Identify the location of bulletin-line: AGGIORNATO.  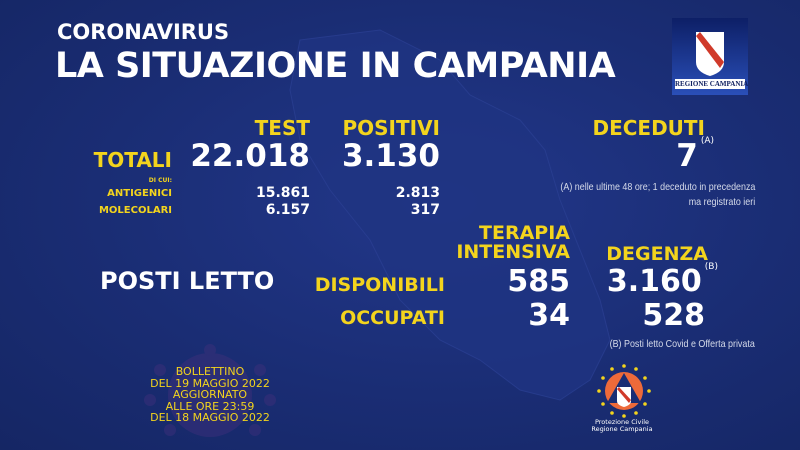
(210, 394).